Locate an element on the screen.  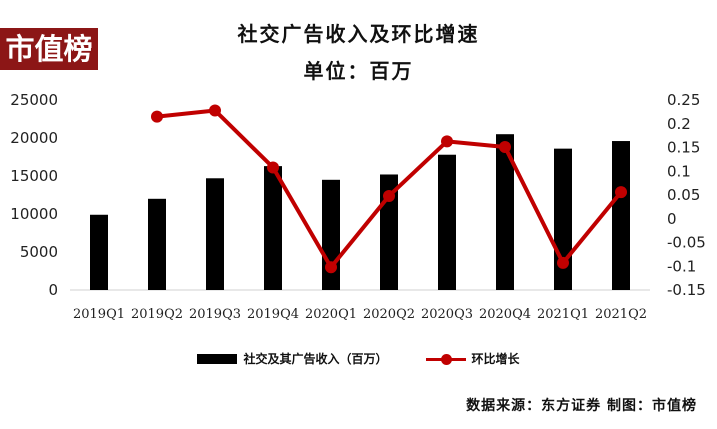
x-tick-label: 2021Q2 is located at coordinates (621, 314).